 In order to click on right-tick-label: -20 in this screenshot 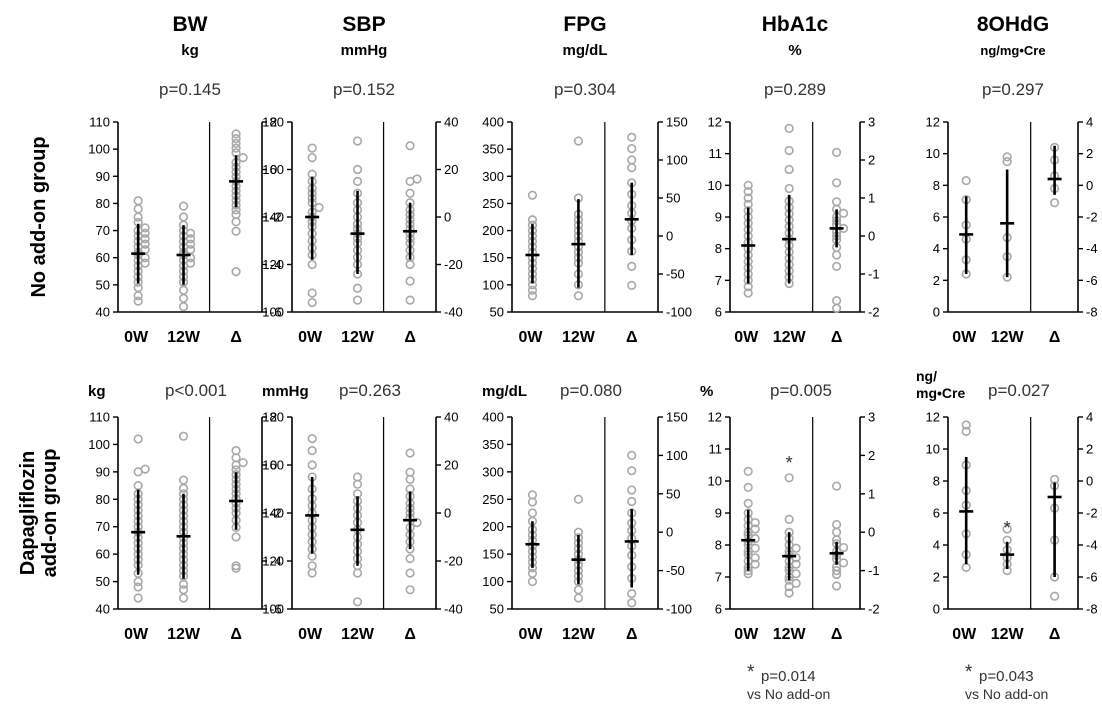, I will do `click(453, 561)`.